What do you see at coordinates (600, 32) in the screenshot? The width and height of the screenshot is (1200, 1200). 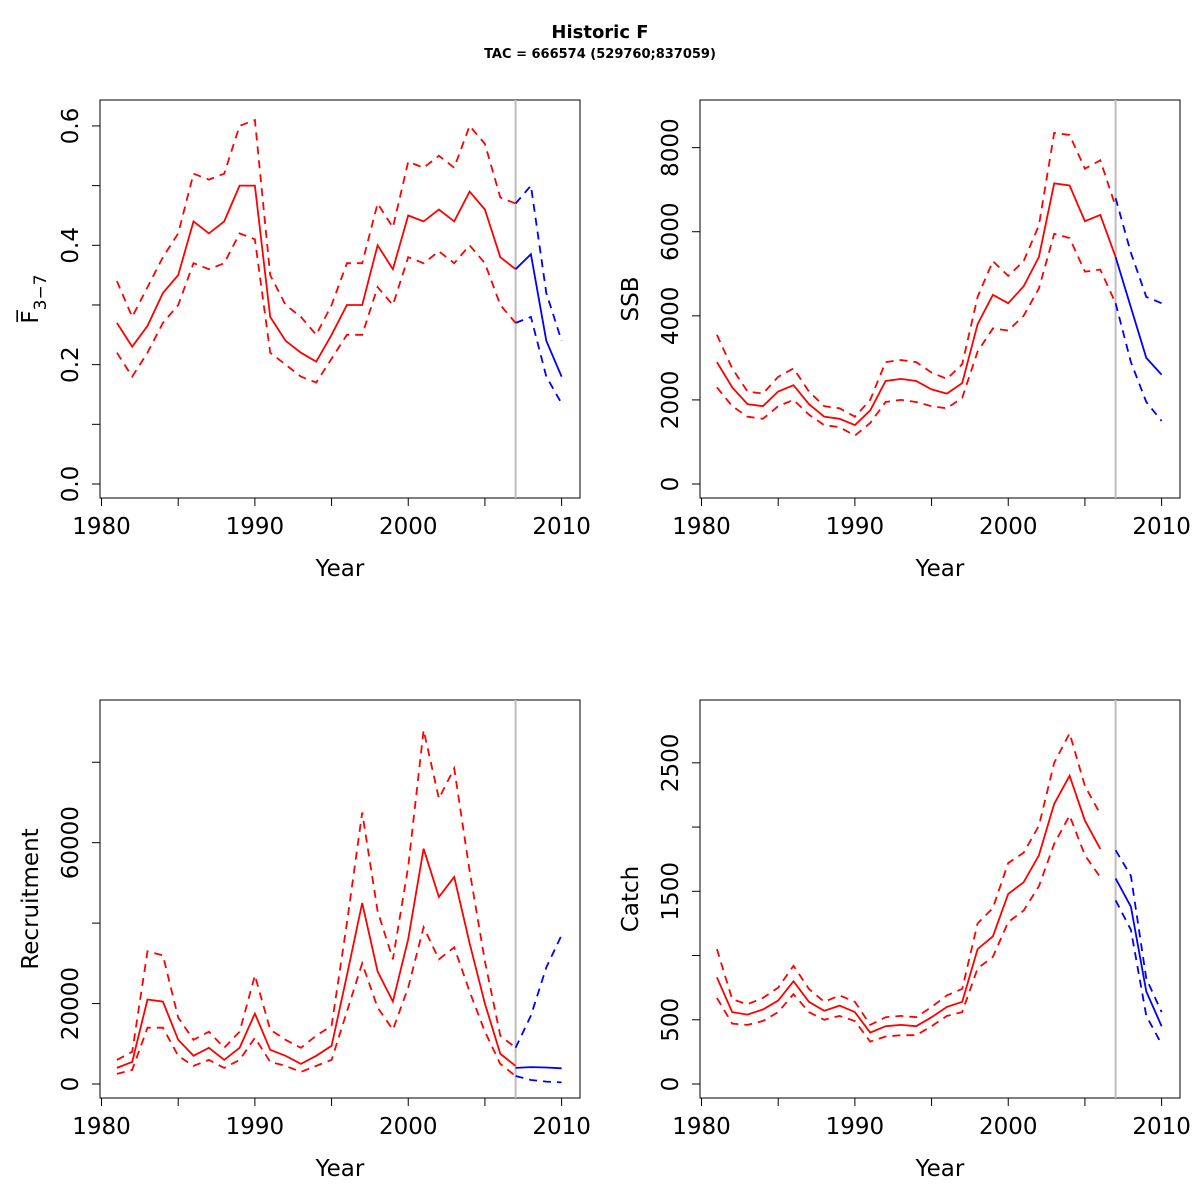 I see `figure-title: Historic F` at bounding box center [600, 32].